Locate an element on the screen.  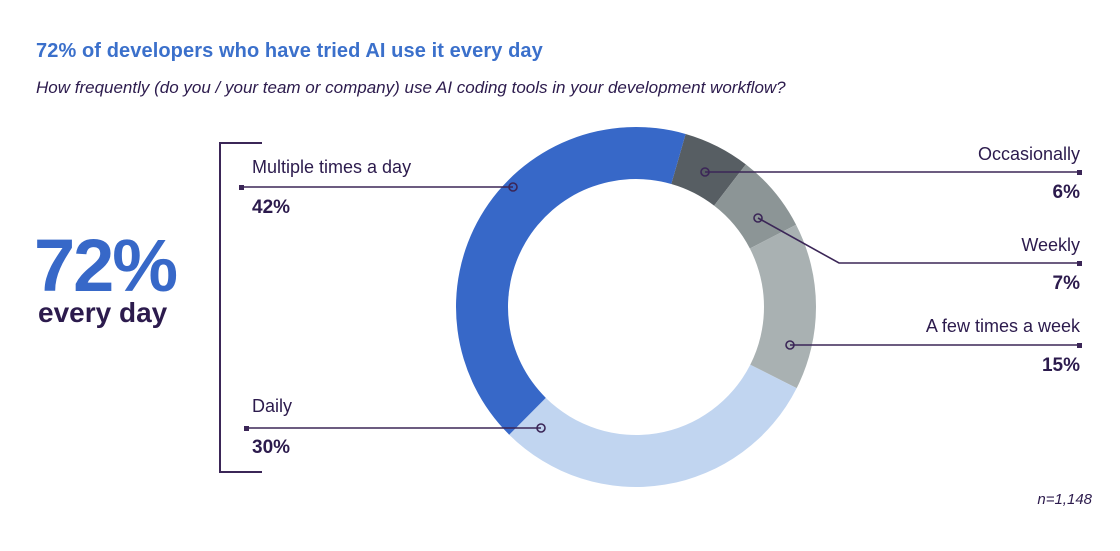
marker-square-occasionally is located at coordinates (1079, 172).